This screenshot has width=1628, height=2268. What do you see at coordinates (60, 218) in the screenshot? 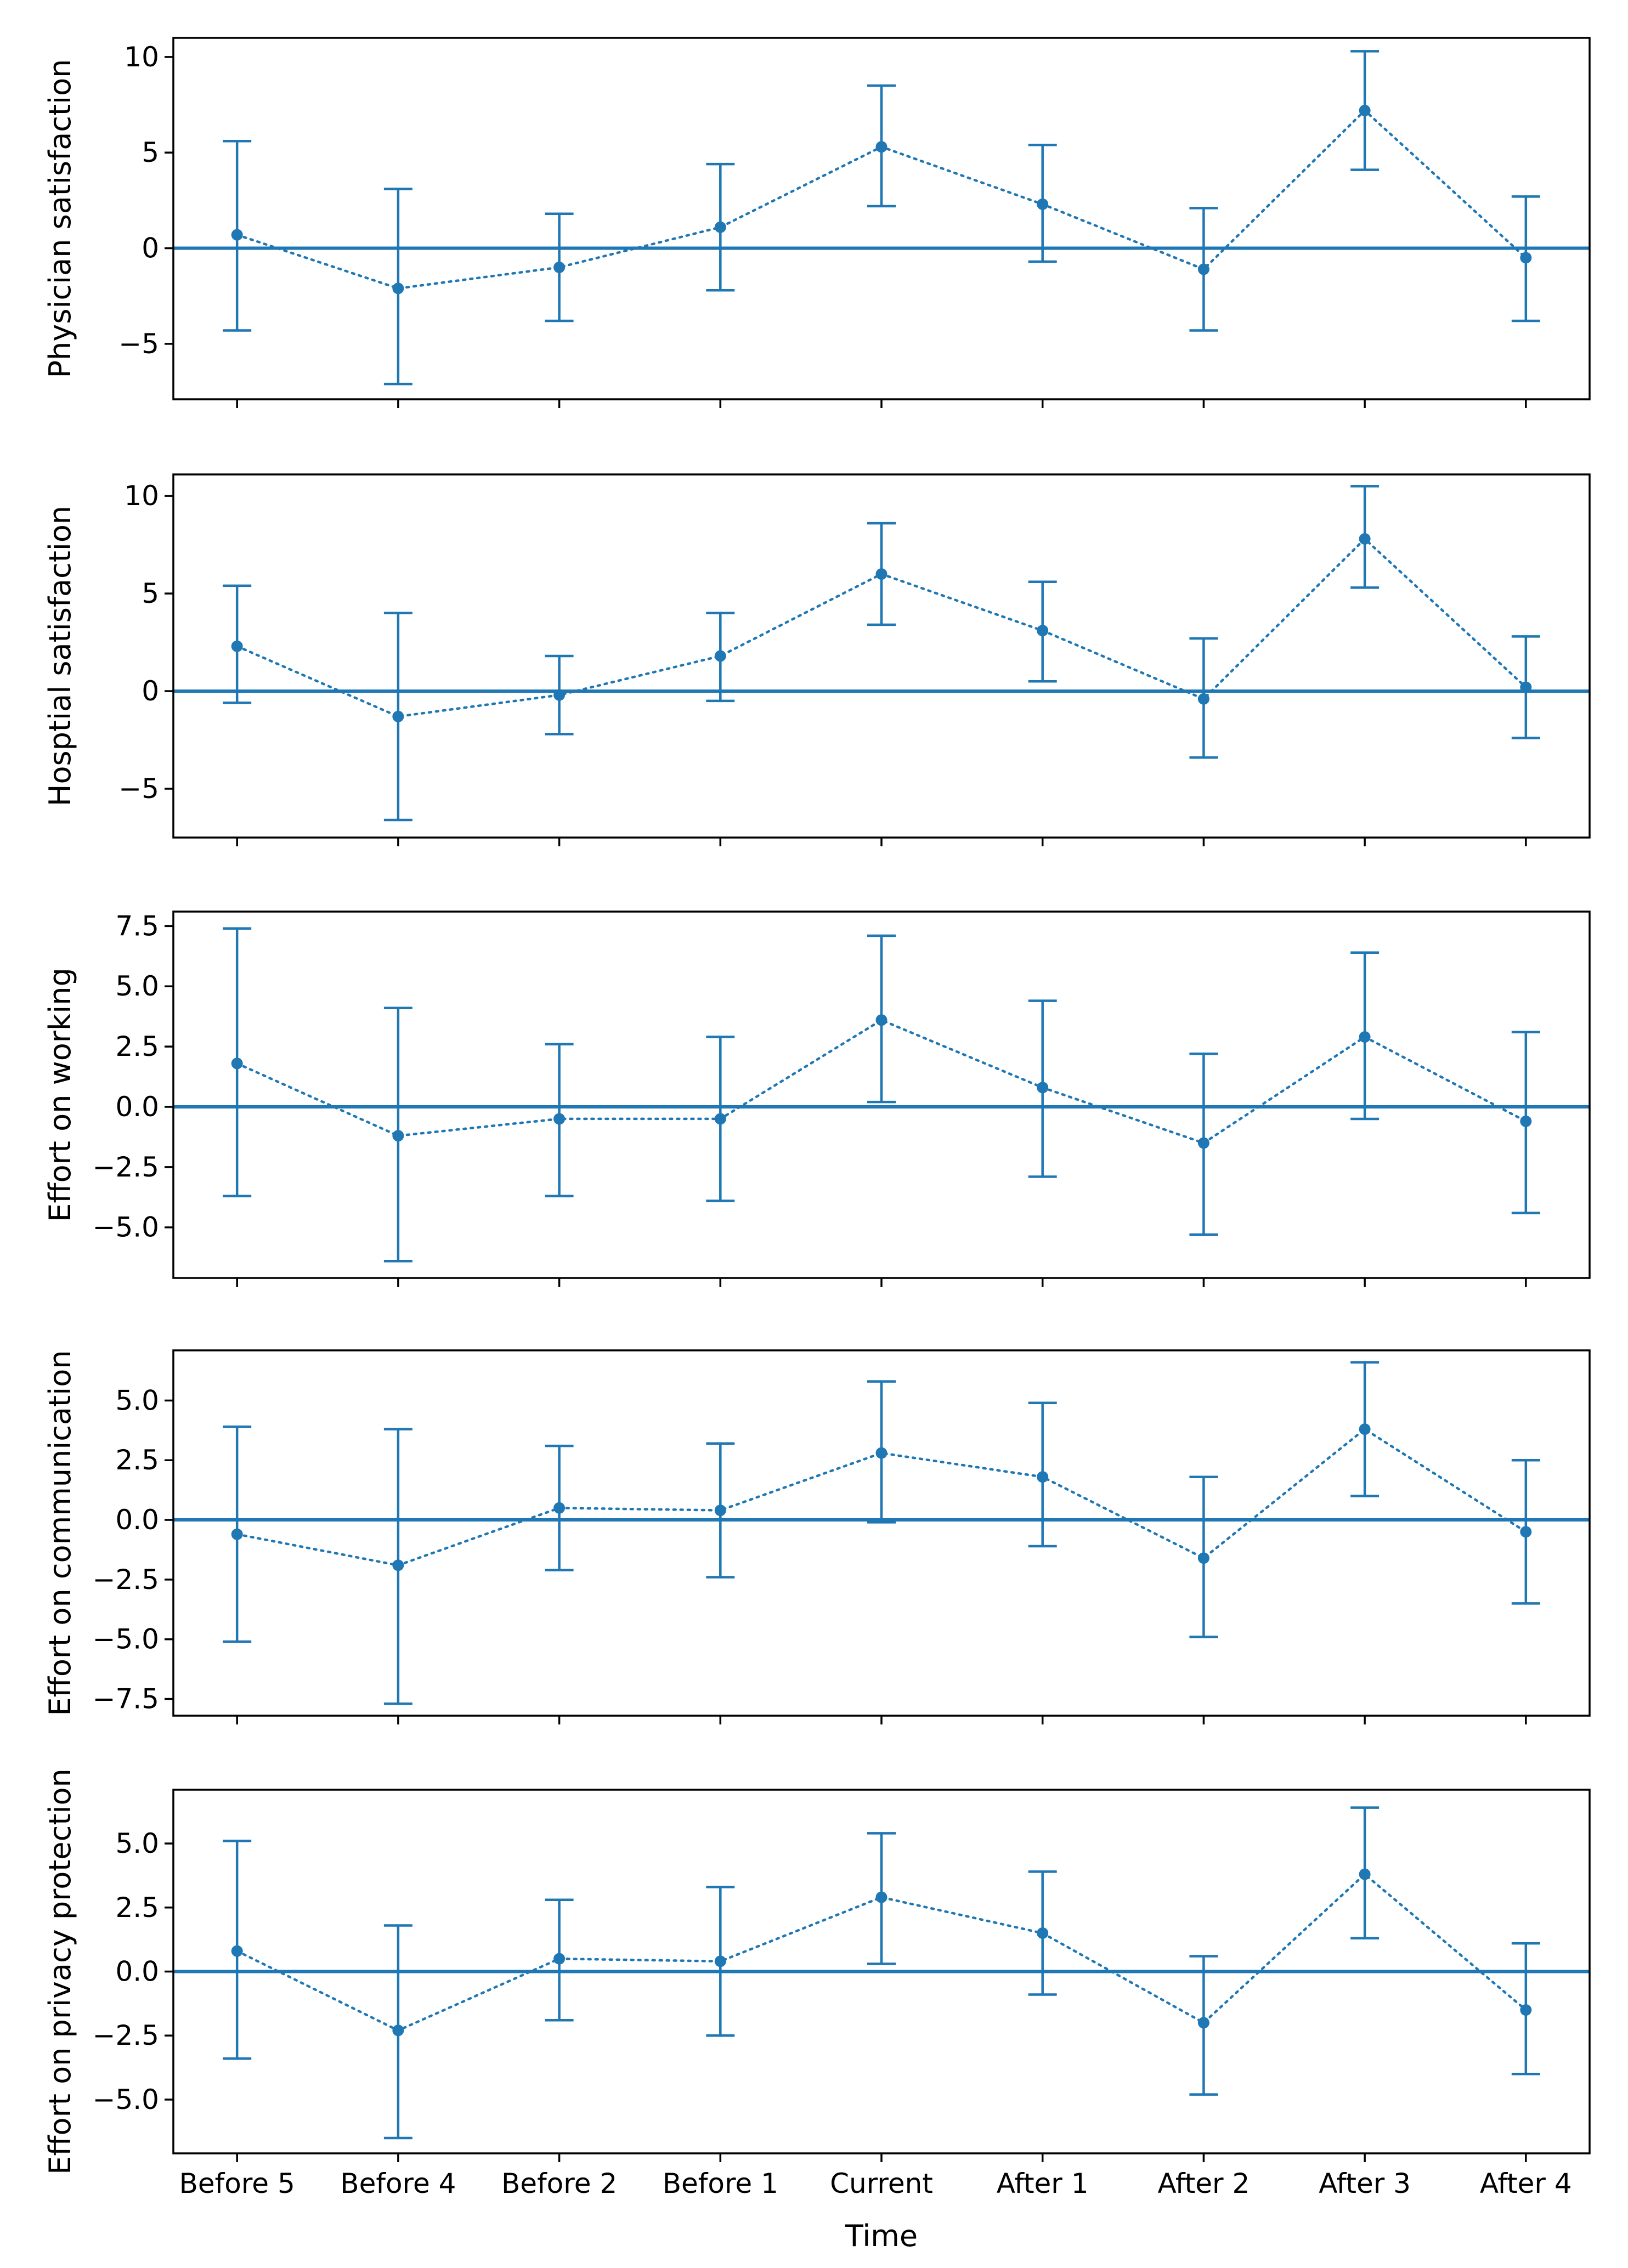
I see `y-axis-label: Physician satisfaction` at bounding box center [60, 218].